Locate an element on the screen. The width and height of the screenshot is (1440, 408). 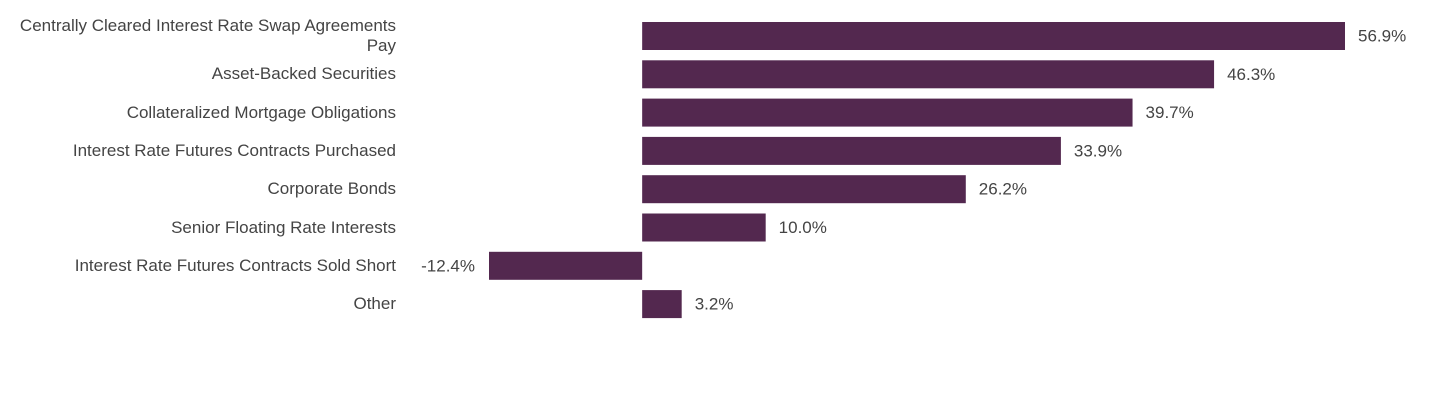
category-label: Corporate Bonds is located at coordinates (331, 189).